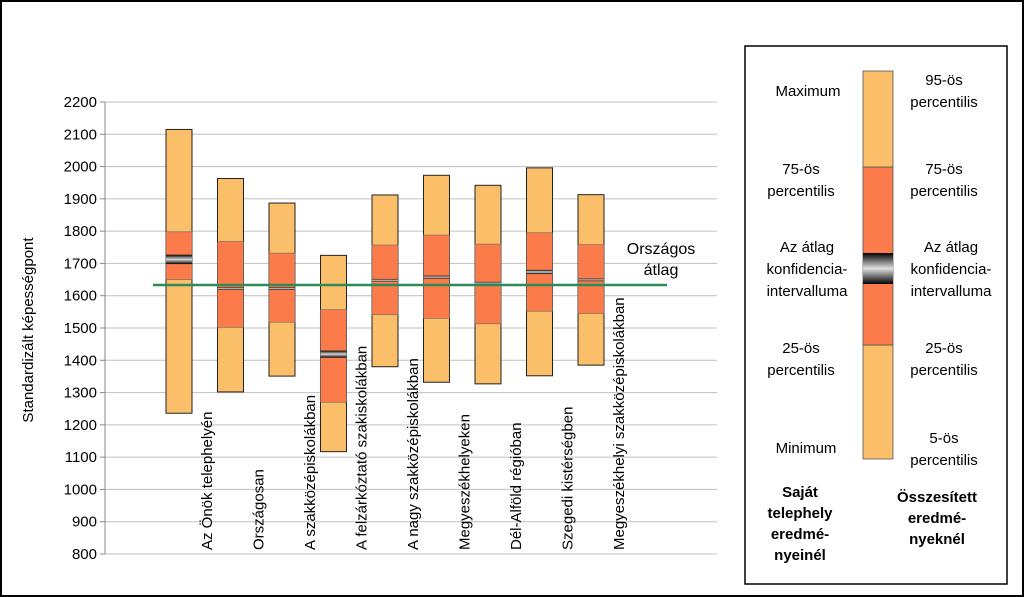  I want to click on legend-right-5: 5-ös percentilis, so click(944, 449).